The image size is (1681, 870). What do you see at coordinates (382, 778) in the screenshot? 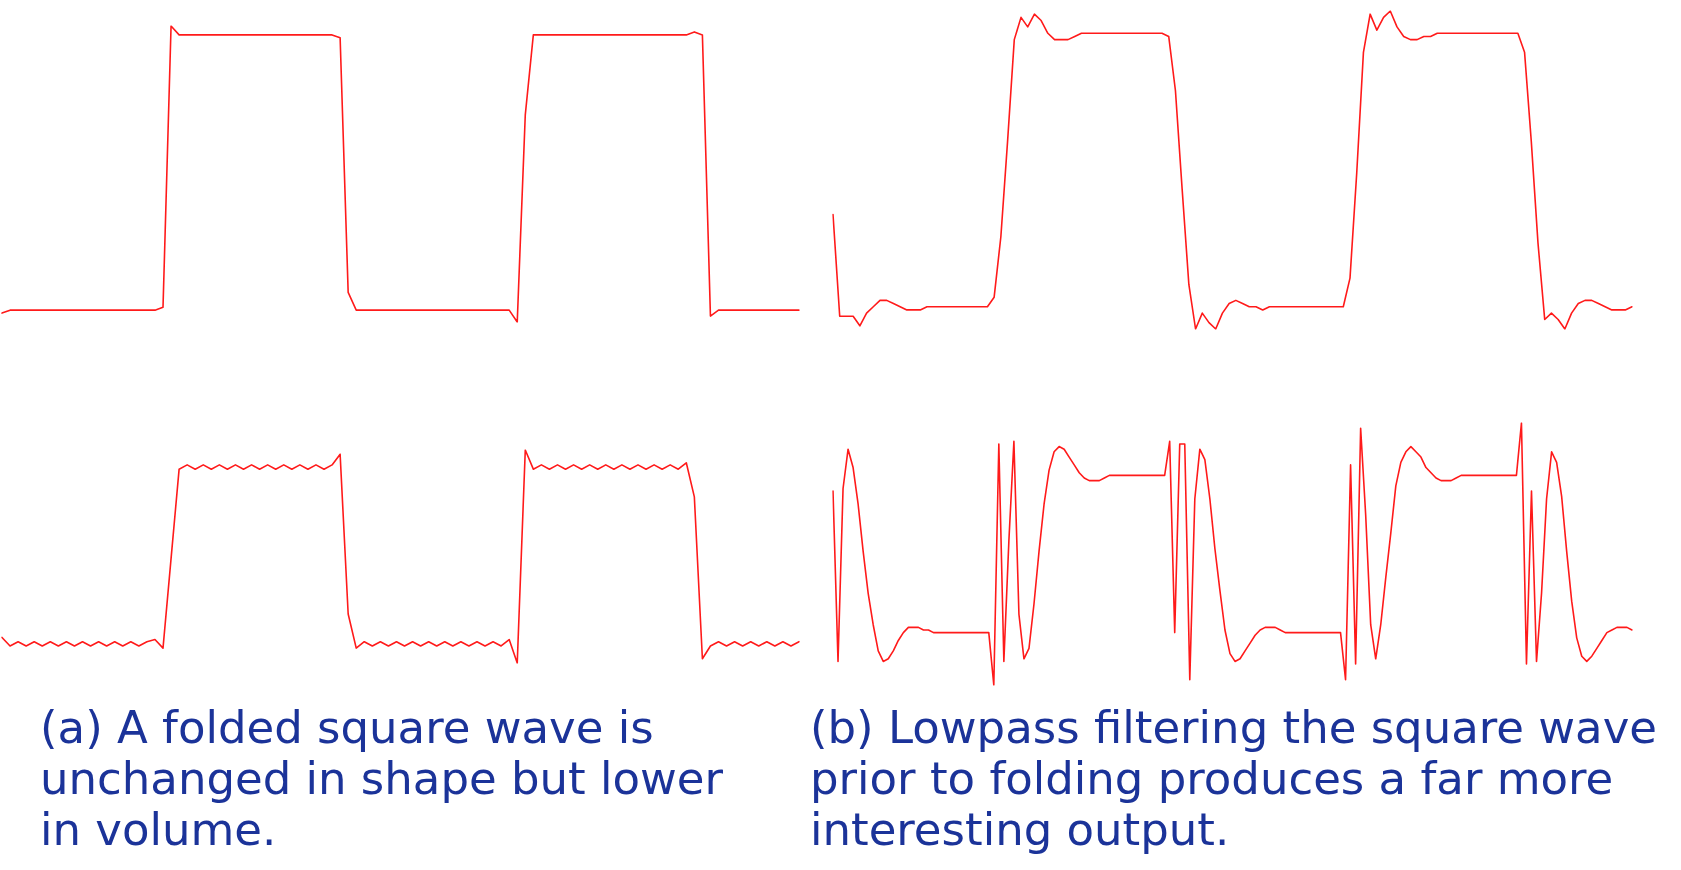
I see `text: (a) A folded square wave is unchanged in shape but lower in volume.` at bounding box center [382, 778].